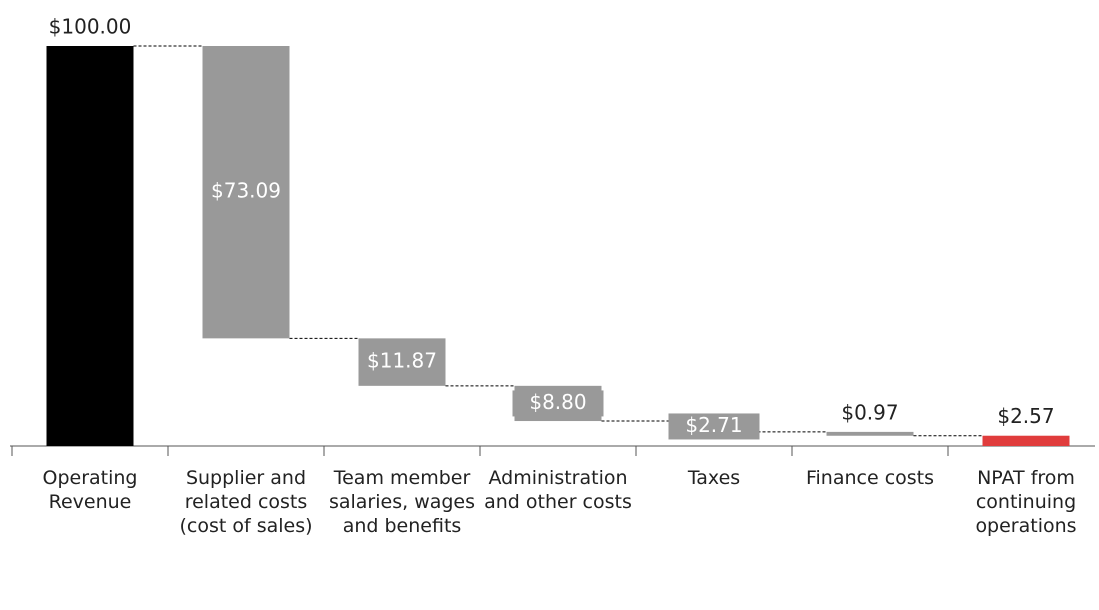 The height and width of the screenshot is (610, 1099). Describe the element at coordinates (869, 412) in the screenshot. I see `data-label: $0.97` at that location.